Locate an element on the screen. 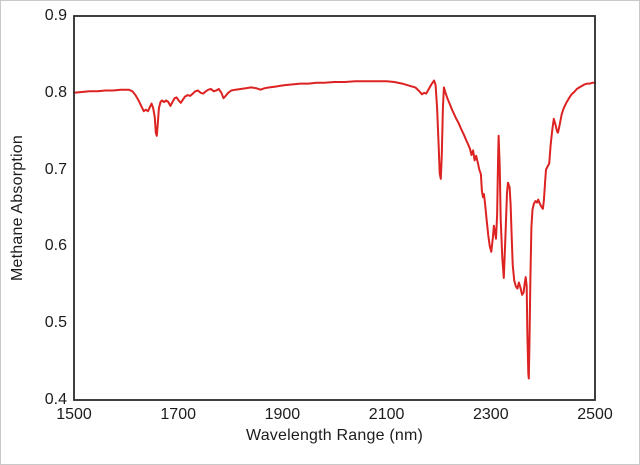 Image resolution: width=640 pixels, height=465 pixels. x-tick-label: 1700 is located at coordinates (178, 414).